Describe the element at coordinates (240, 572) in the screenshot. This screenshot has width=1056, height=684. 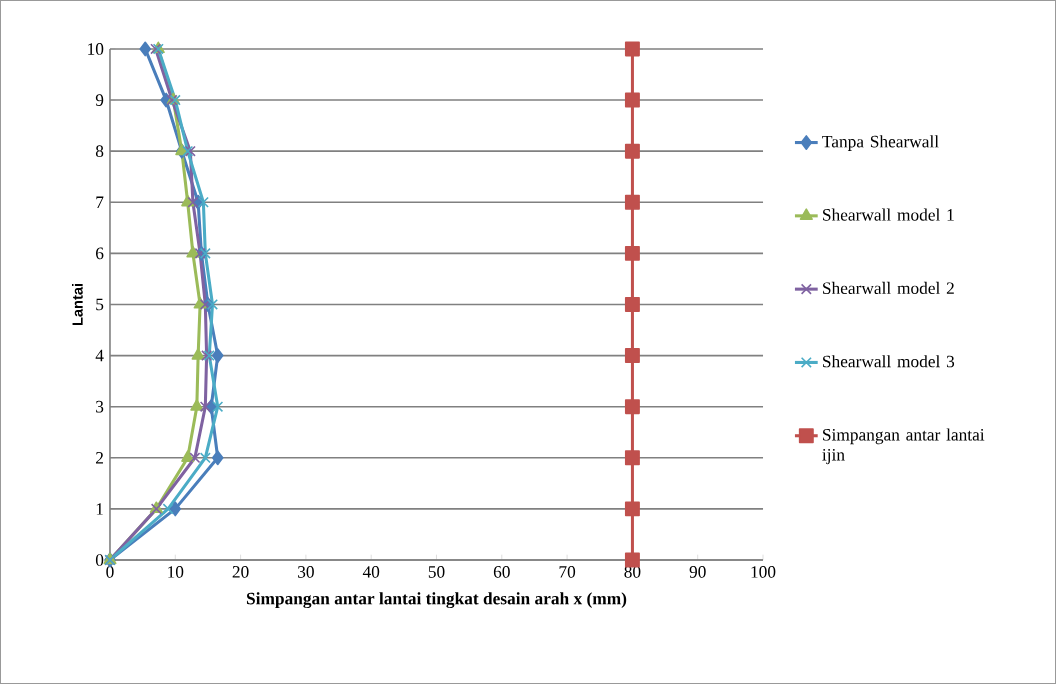
I see `x-tick-label: 20` at that location.